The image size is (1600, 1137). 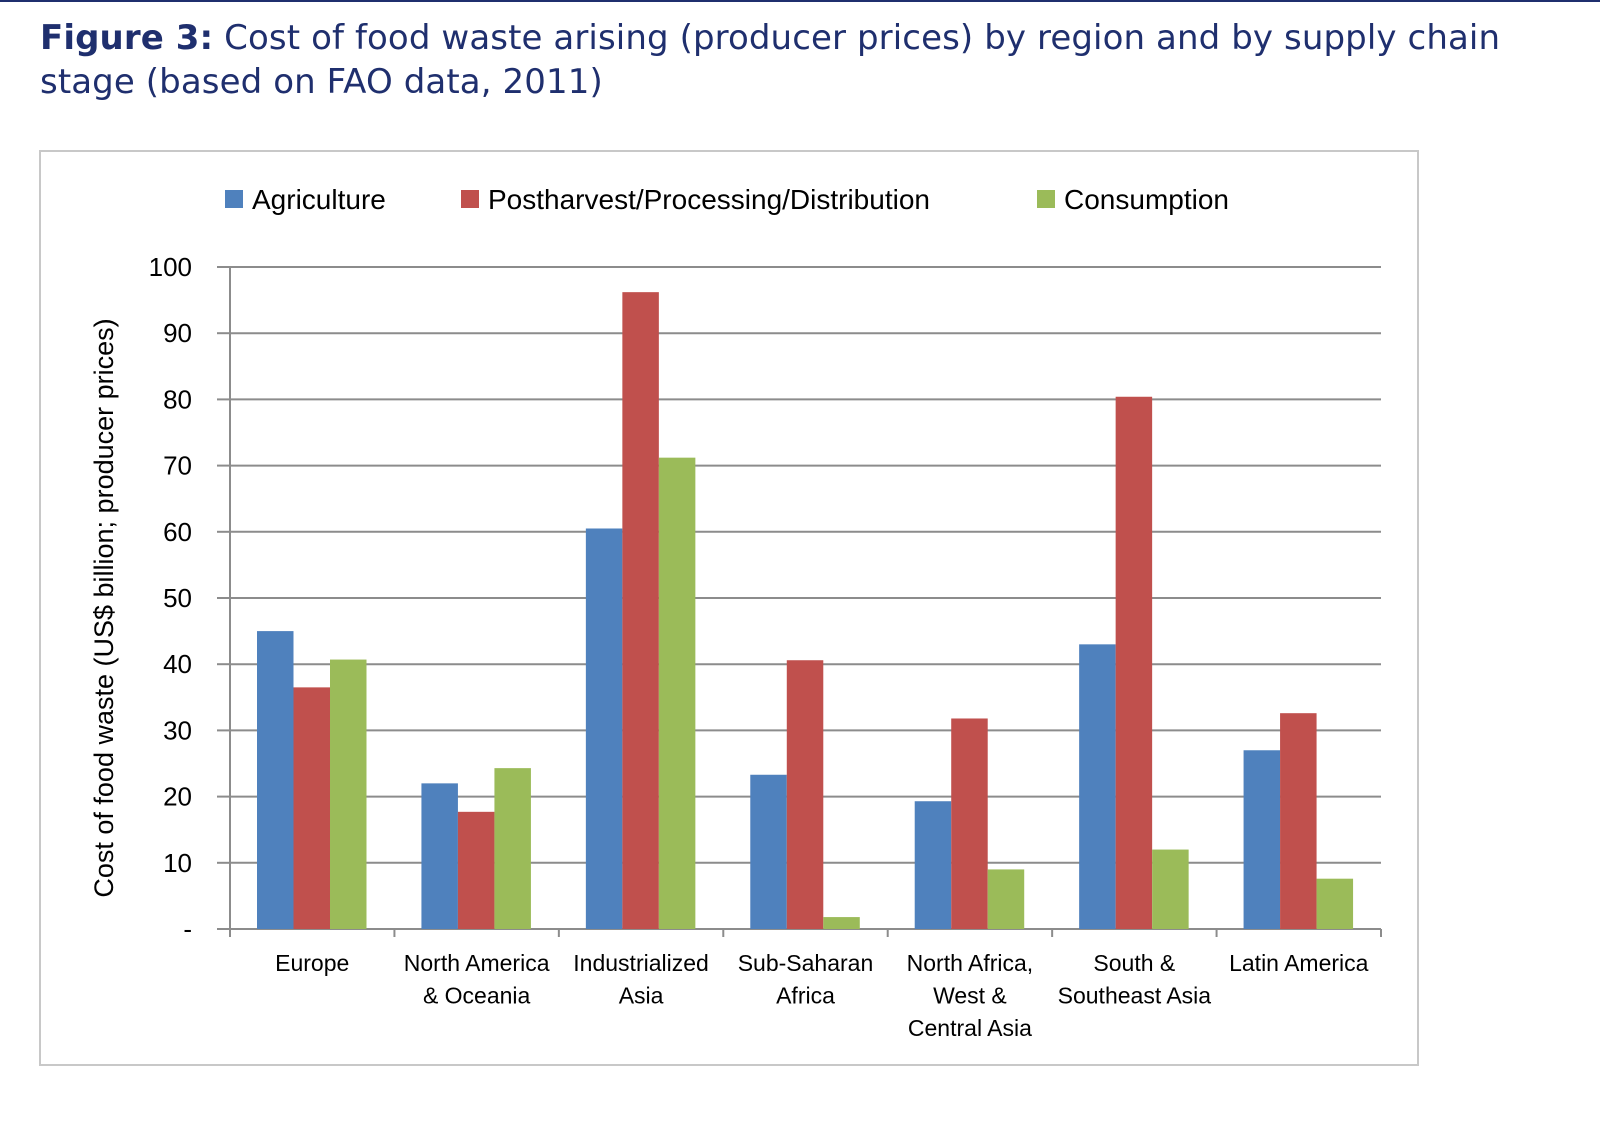 What do you see at coordinates (970, 1028) in the screenshot?
I see `x-category-label: Central Asia` at bounding box center [970, 1028].